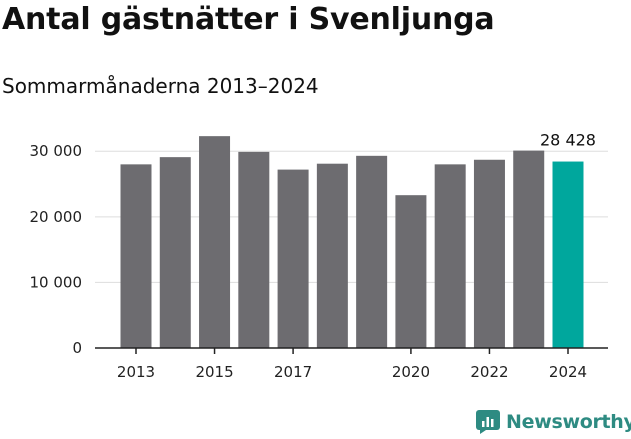 The width and height of the screenshot is (631, 439). What do you see at coordinates (160, 86) in the screenshot?
I see `chart-subtitle: Sommarmånaderna 2013–2024` at bounding box center [160, 86].